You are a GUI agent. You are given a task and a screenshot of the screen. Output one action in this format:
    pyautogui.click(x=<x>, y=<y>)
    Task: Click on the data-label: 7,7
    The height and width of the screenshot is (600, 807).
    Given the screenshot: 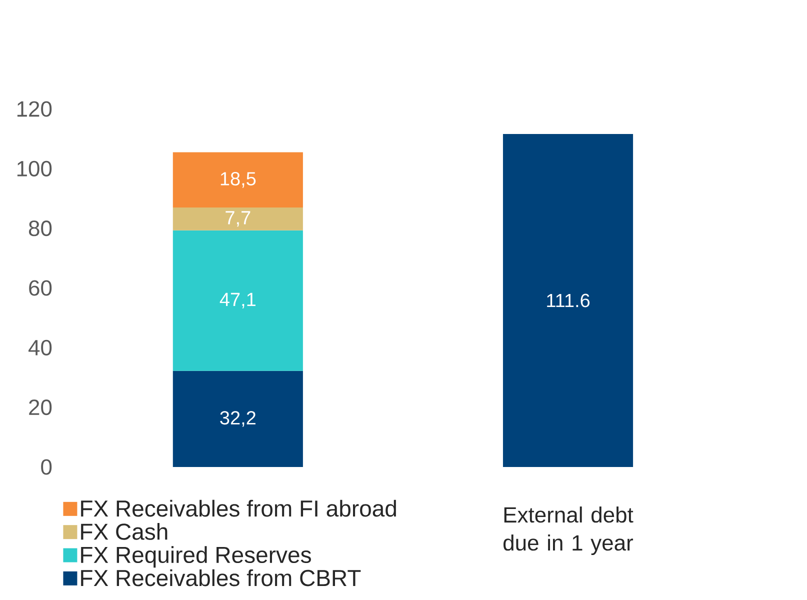 What is the action you would take?
    pyautogui.click(x=238, y=219)
    